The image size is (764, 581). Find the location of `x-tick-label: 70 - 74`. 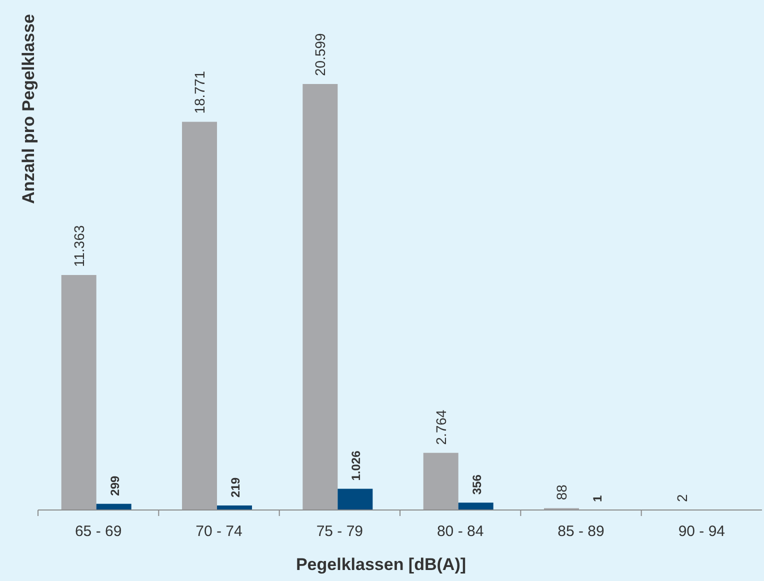

x-tick-label: 70 - 74 is located at coordinates (219, 531).